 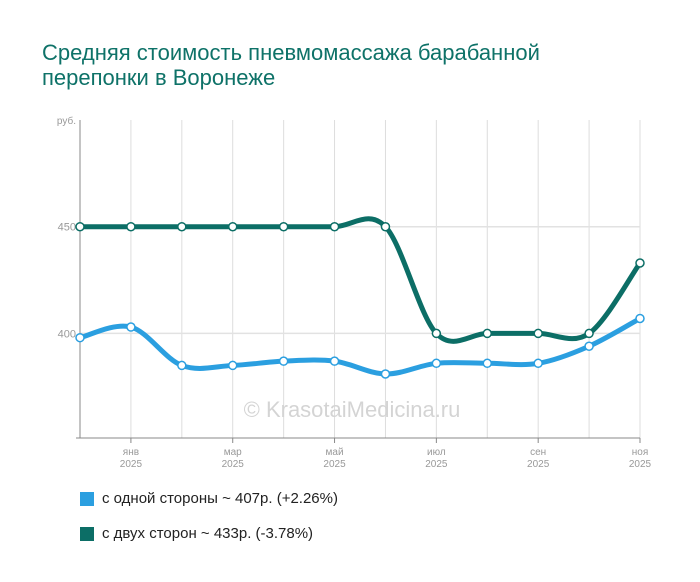 I want to click on x-tick-month: ноя, so click(x=640, y=452).